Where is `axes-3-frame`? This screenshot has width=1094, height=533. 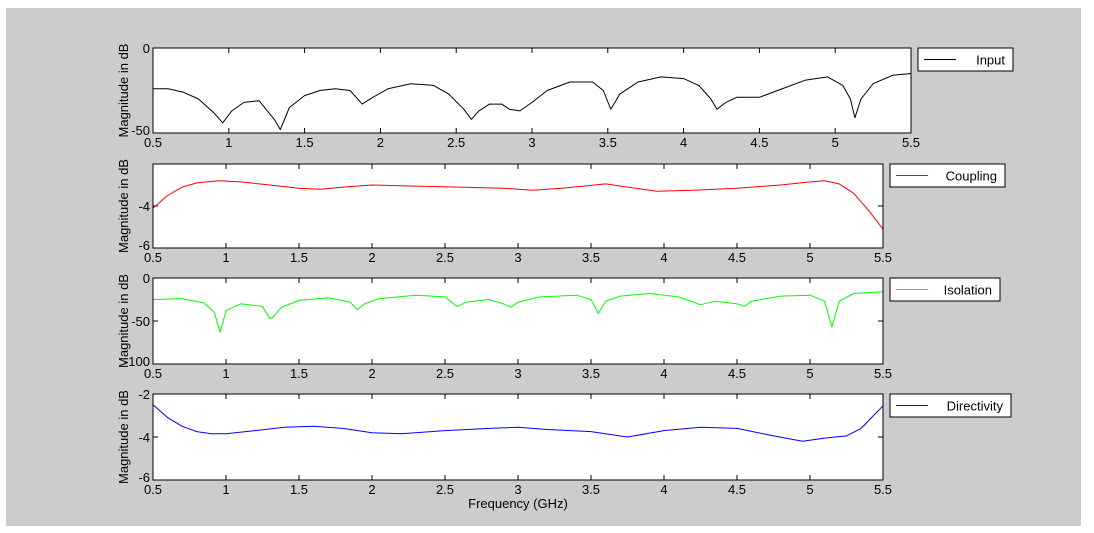
axes-3-frame is located at coordinates (518, 321).